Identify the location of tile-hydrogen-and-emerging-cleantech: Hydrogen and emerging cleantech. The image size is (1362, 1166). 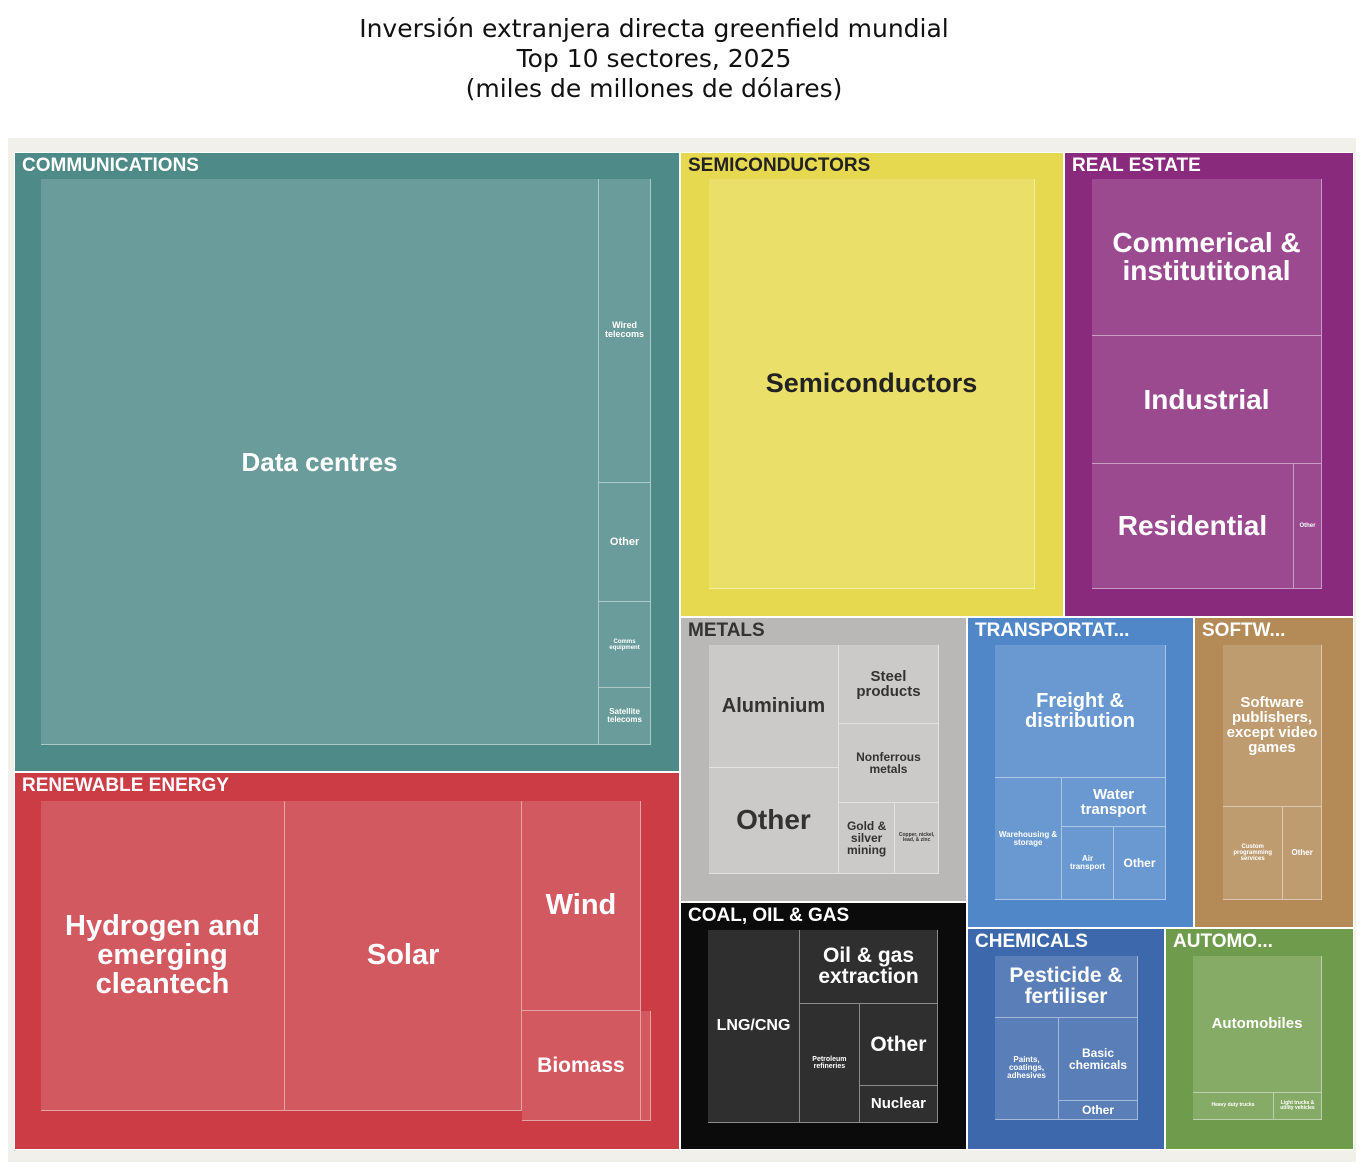
(163, 956).